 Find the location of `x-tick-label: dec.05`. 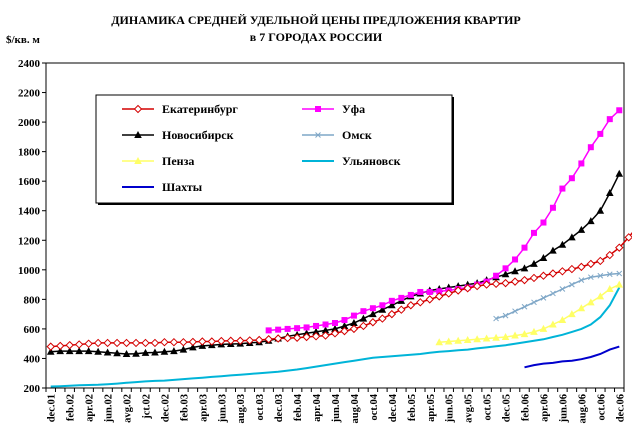

x-tick-label: dec.05 is located at coordinates (507, 408).